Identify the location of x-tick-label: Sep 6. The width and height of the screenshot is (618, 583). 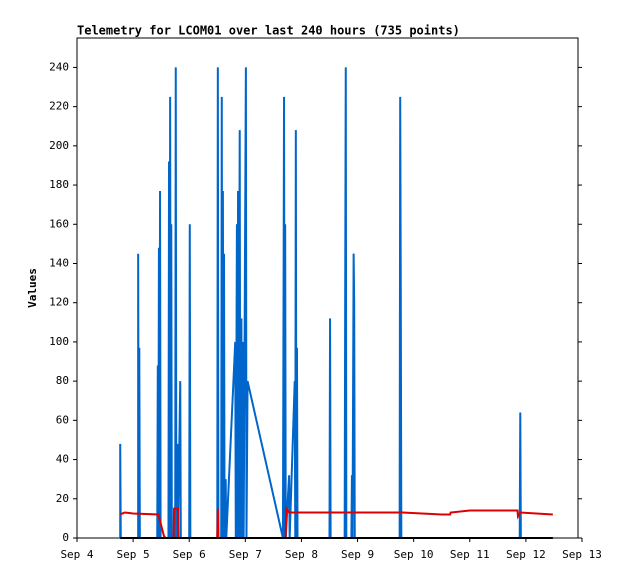
(189, 554).